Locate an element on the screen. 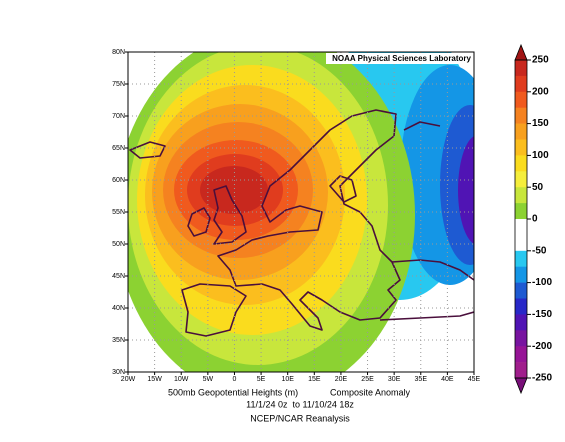 This screenshot has height=442, width=565. lat-label: 50N is located at coordinates (118, 244).